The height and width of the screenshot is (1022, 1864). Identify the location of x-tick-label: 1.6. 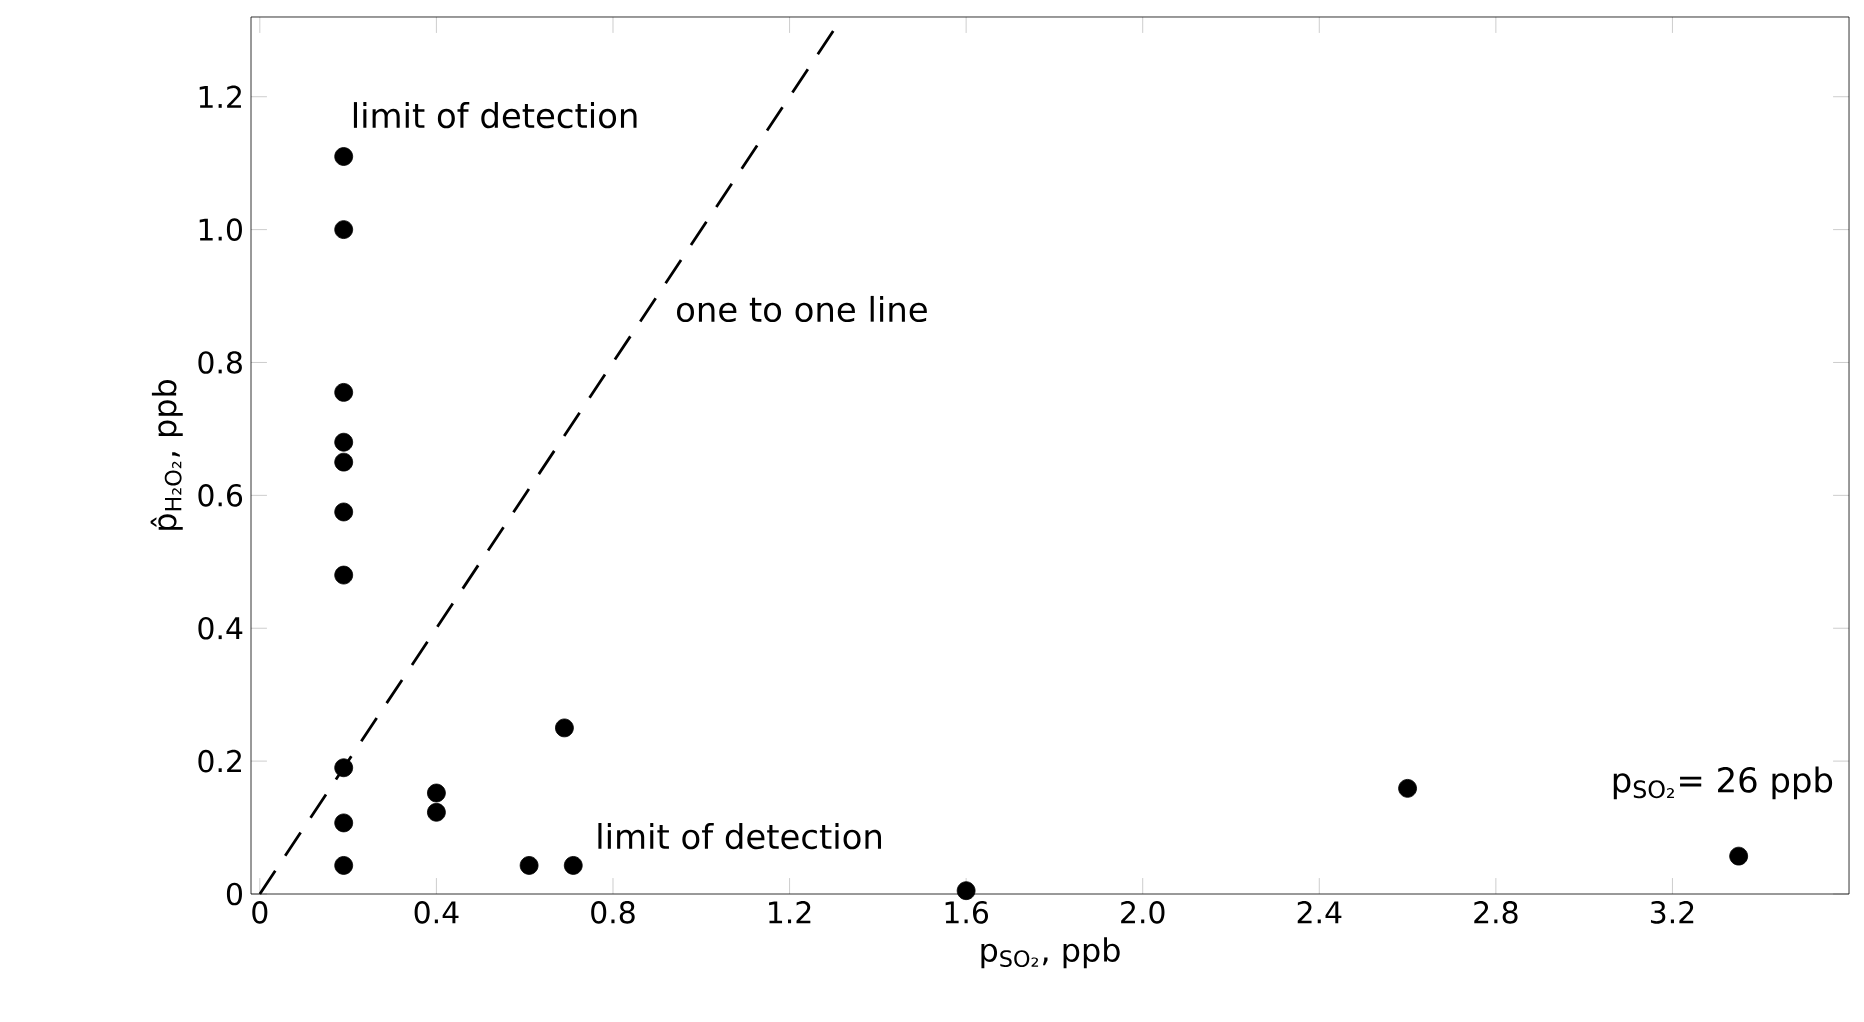
(967, 912).